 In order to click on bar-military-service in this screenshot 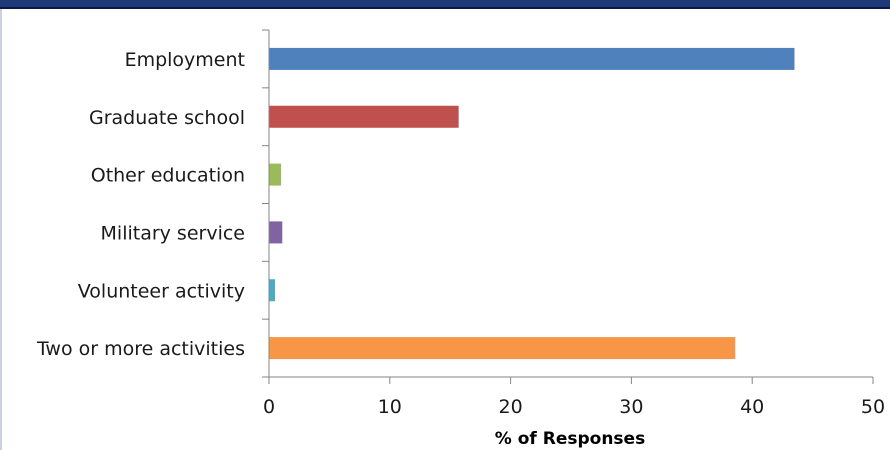, I will do `click(276, 232)`.